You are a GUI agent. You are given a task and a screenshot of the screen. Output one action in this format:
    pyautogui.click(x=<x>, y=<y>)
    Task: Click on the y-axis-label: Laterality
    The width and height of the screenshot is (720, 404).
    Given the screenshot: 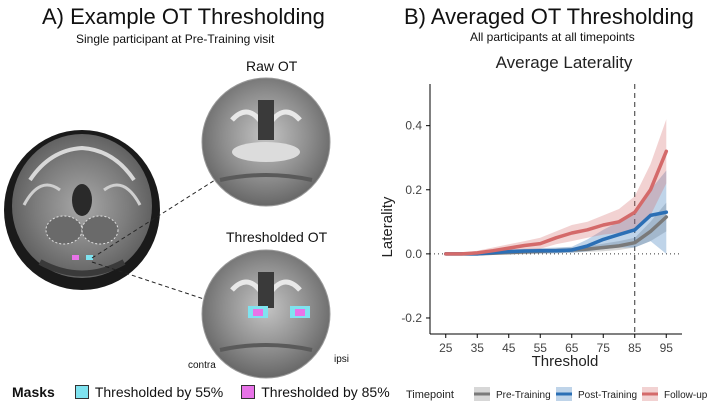 What is the action you would take?
    pyautogui.click(x=387, y=226)
    